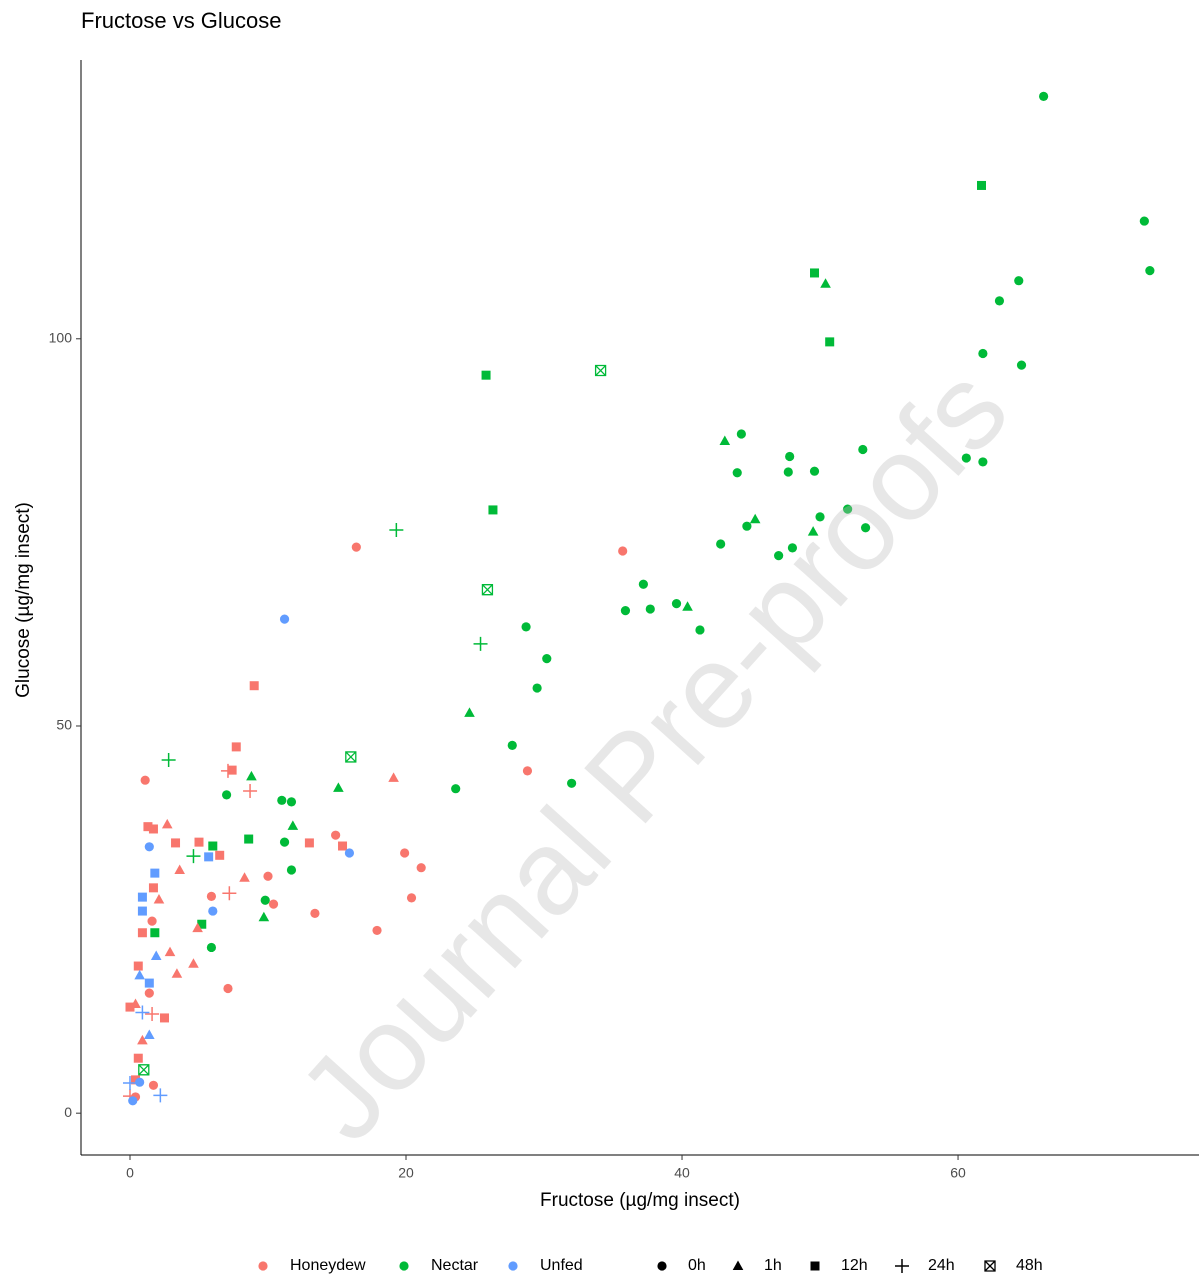  I want to click on x-tick-label: 40, so click(682, 1173).